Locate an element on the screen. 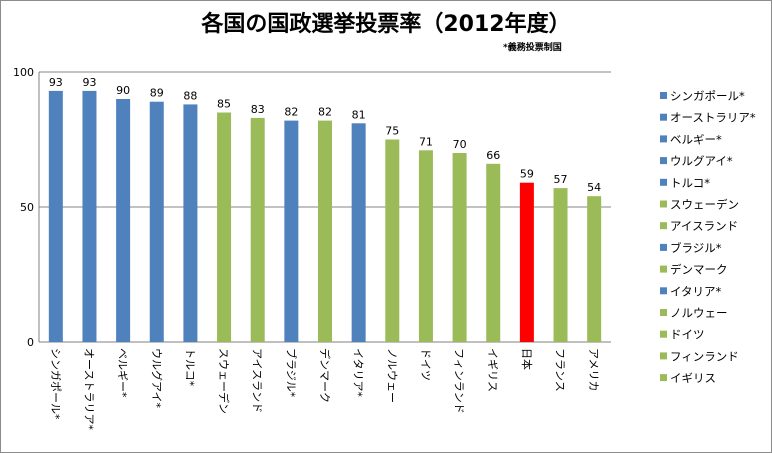 This screenshot has height=453, width=772. legend-label: スウェーデン is located at coordinates (704, 205).